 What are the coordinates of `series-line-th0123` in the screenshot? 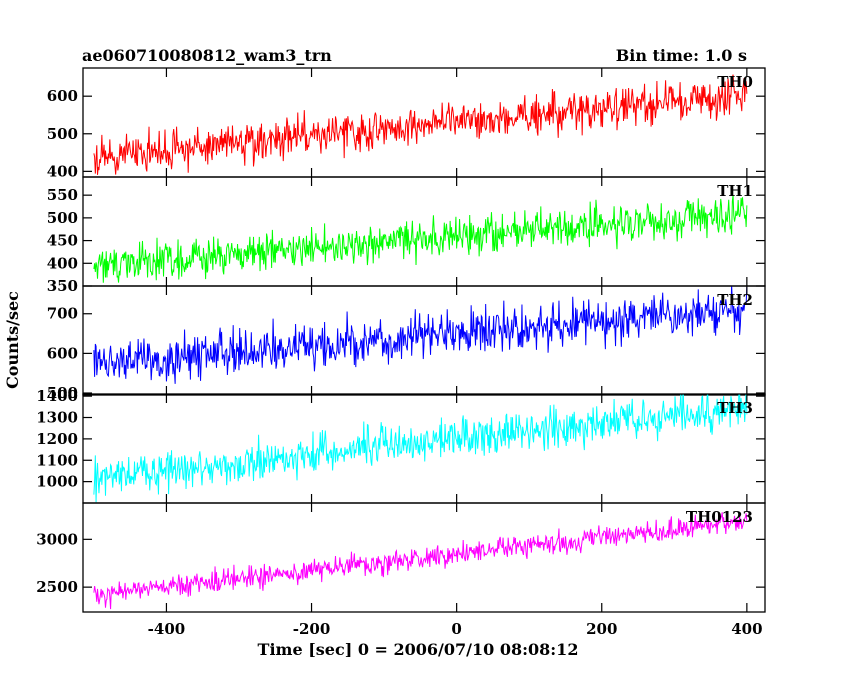 It's located at (420, 561).